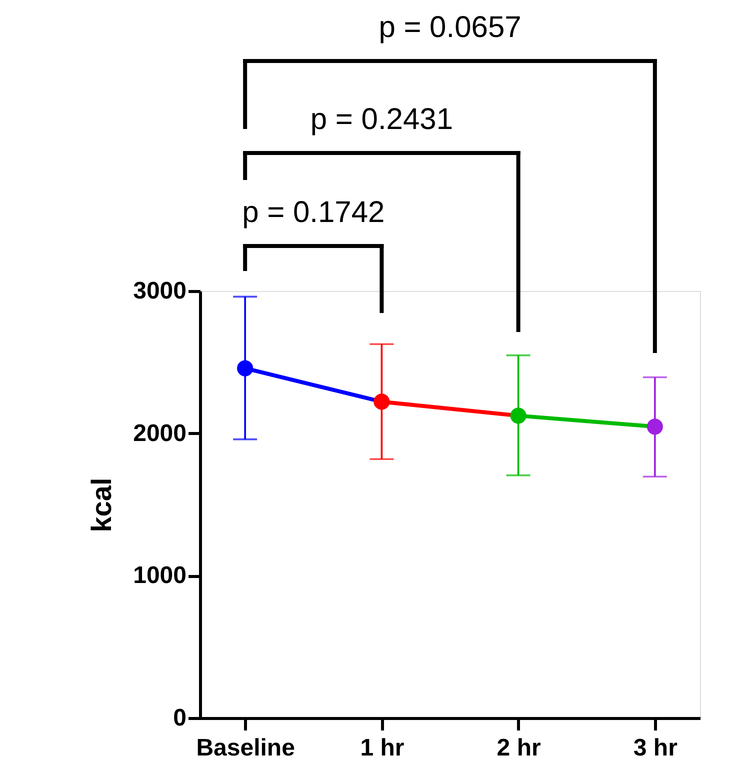  What do you see at coordinates (159, 576) in the screenshot?
I see `y-tick-label: 1000` at bounding box center [159, 576].